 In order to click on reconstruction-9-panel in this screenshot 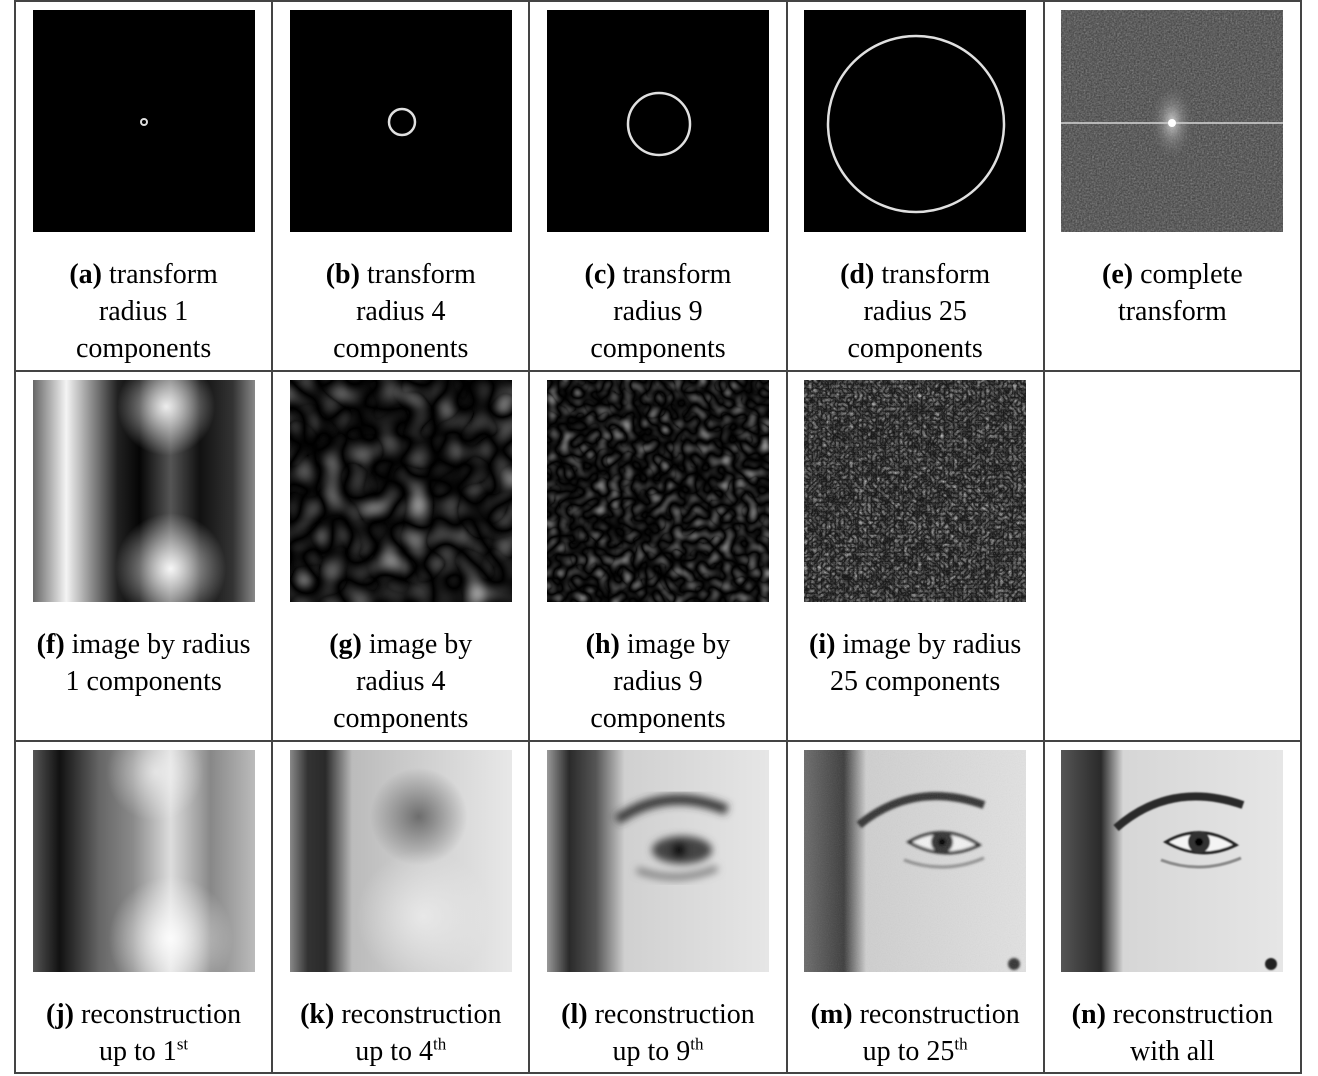, I will do `click(657, 861)`.